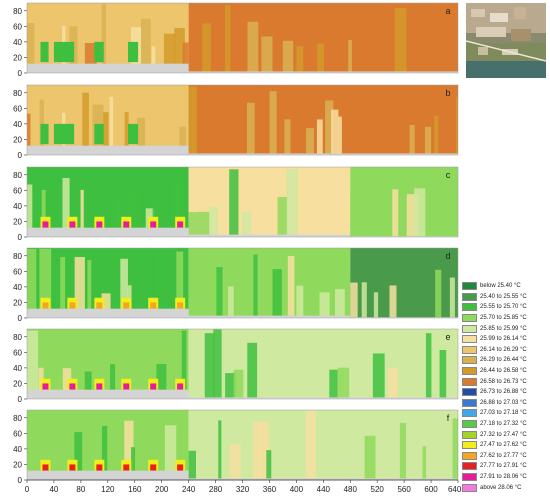  I want to click on legend-label: 27.32 to 27.47 °C, so click(503, 435).